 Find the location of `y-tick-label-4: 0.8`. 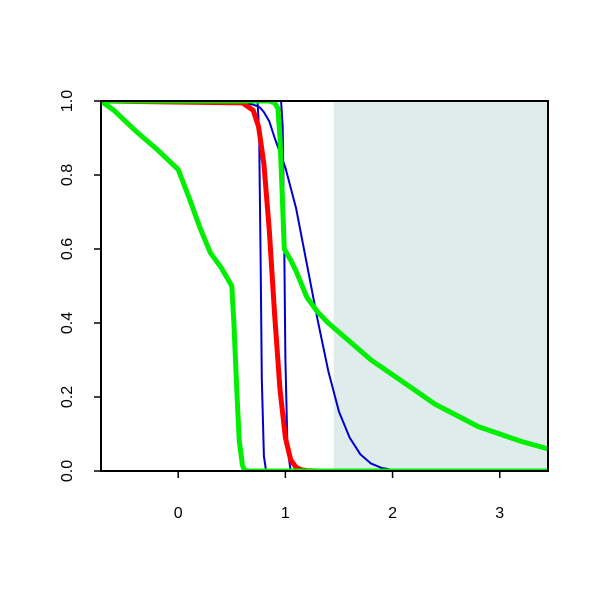

y-tick-label-4: 0.8 is located at coordinates (67, 175).